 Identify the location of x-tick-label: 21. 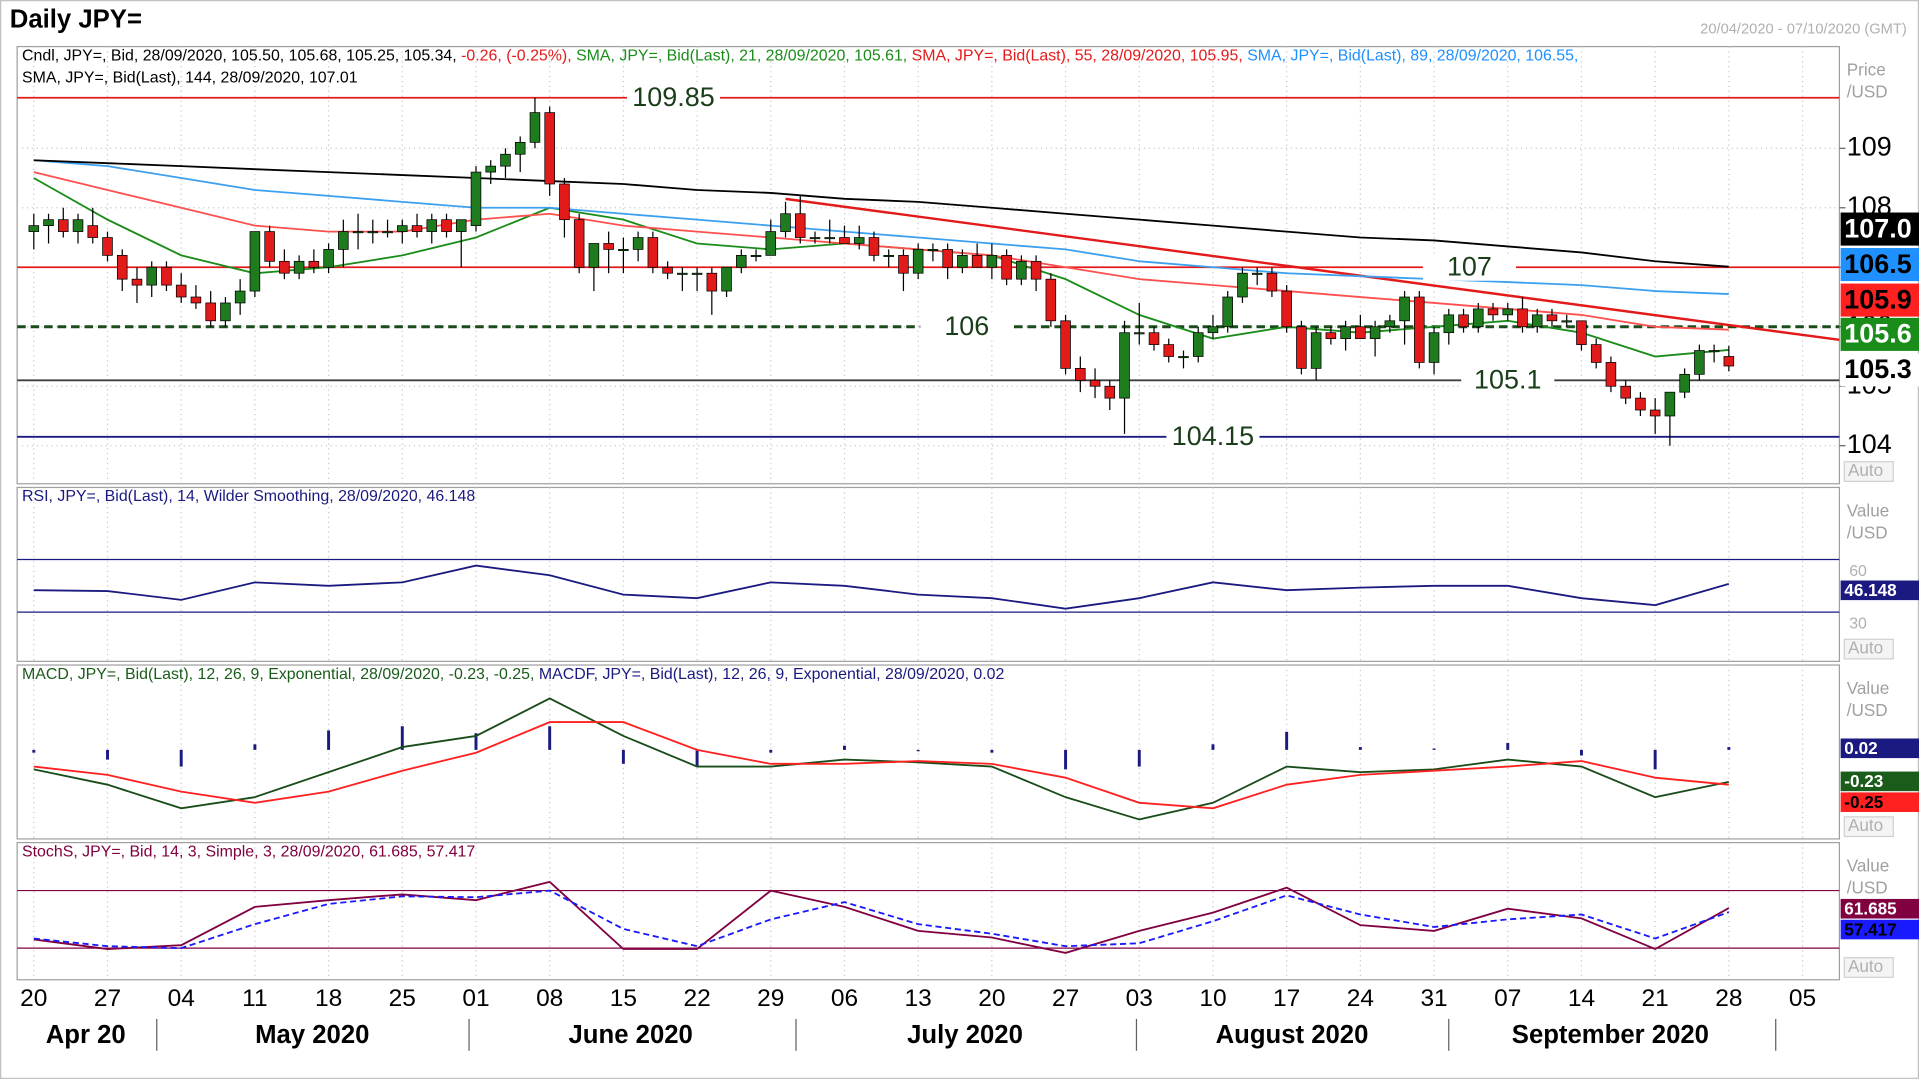
(1655, 998).